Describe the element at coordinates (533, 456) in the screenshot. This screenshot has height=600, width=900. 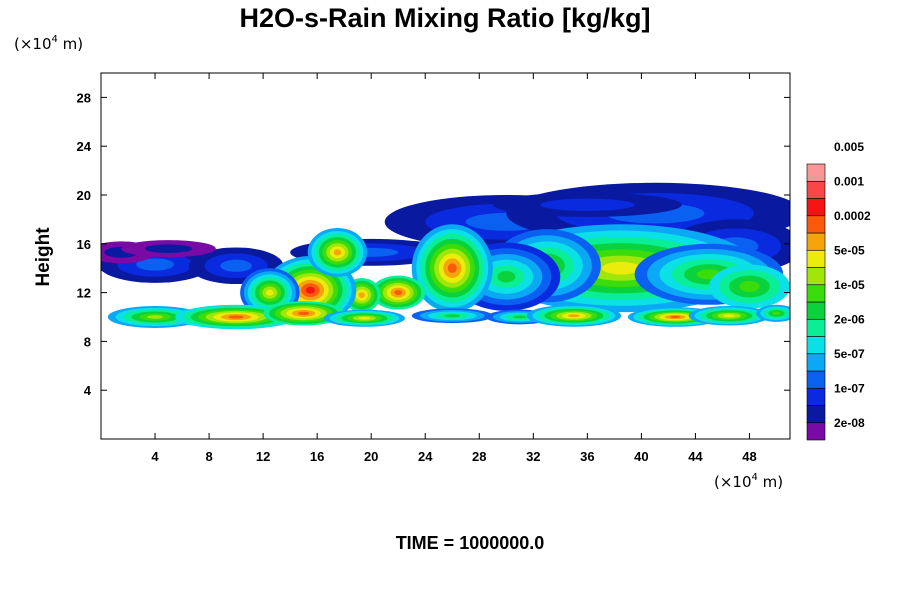
I see `x-tick-label-7: 32` at that location.